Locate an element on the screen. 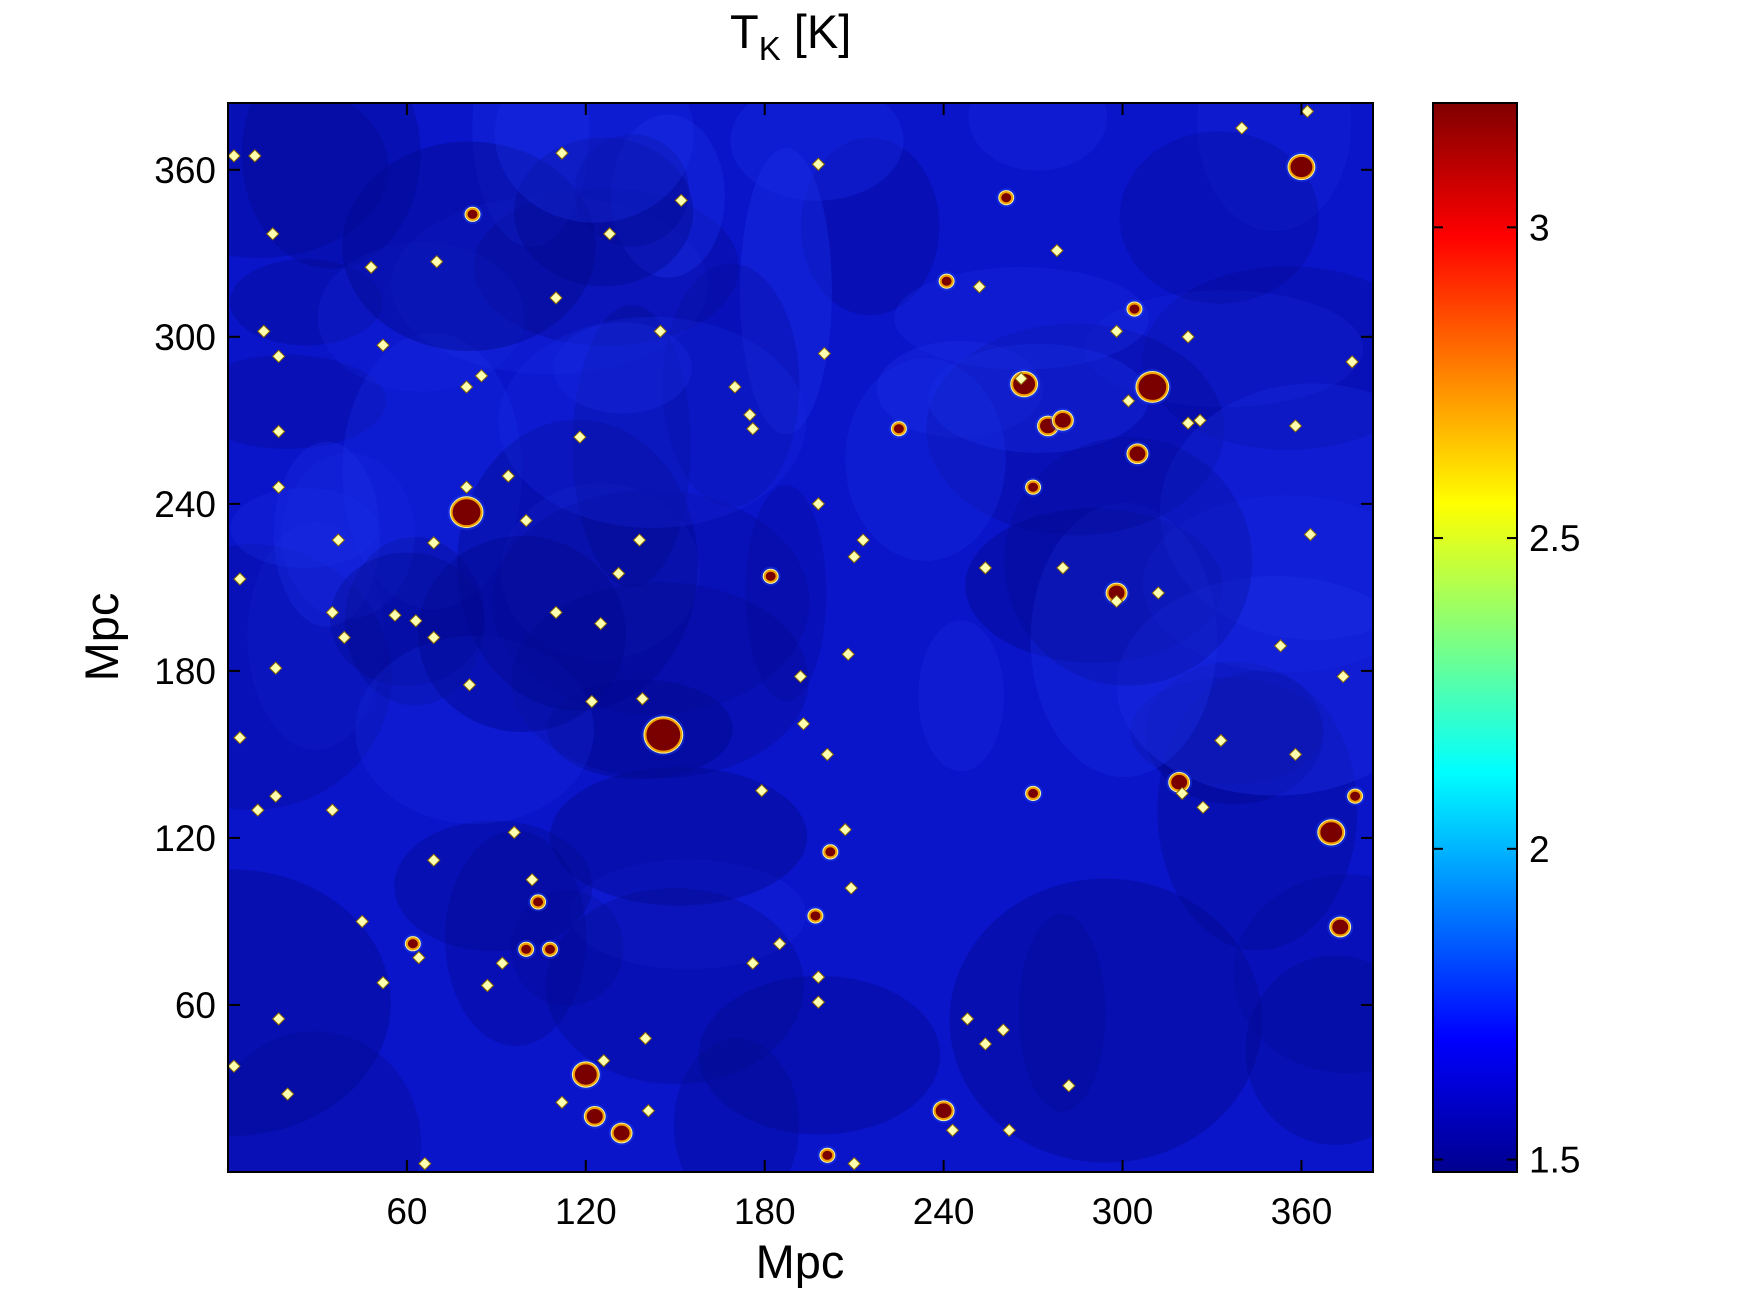 The height and width of the screenshot is (1312, 1745). colorbar-tick-label: 3 is located at coordinates (1539, 227).